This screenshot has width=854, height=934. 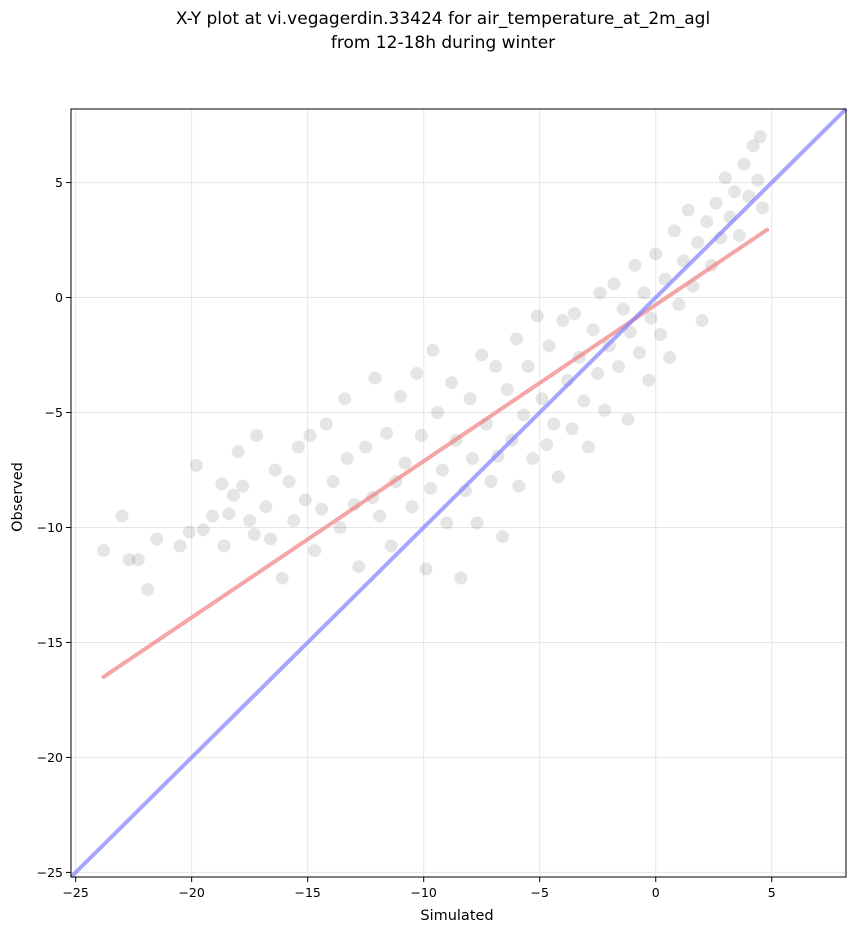 I want to click on x-tick-label: −20, so click(x=191, y=892).